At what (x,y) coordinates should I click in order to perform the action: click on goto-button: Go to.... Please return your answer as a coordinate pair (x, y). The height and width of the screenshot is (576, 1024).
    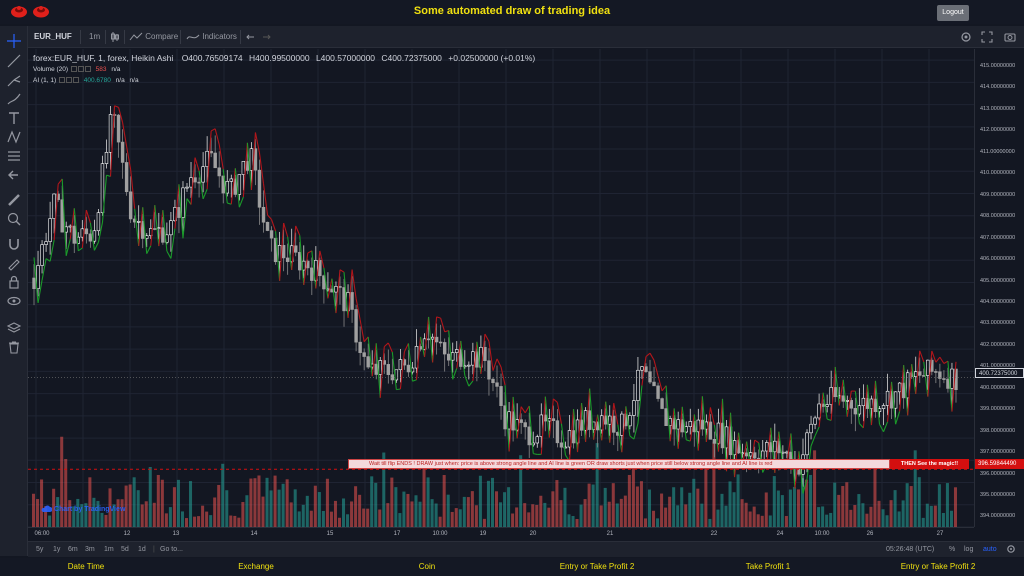
    Looking at the image, I should click on (171, 549).